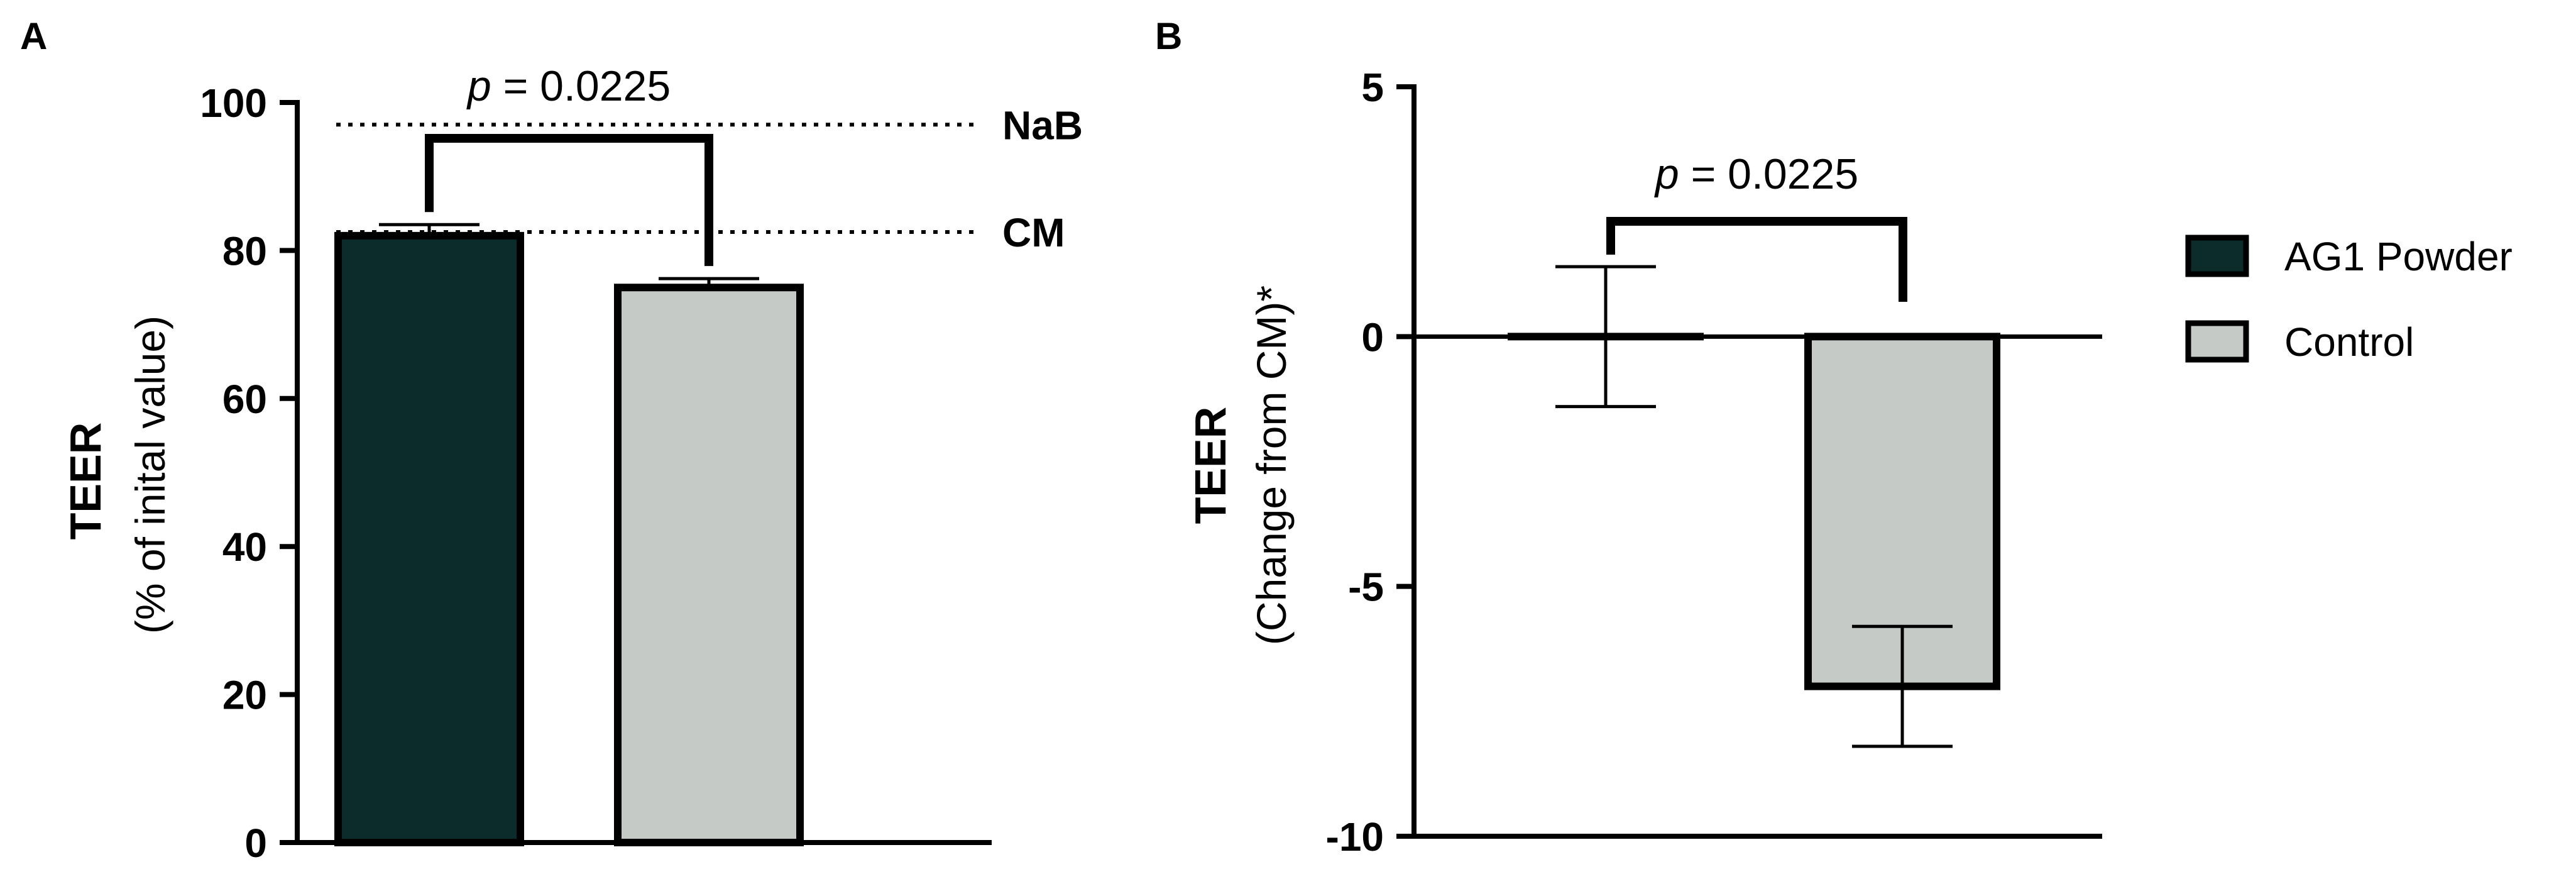  I want to click on legend-label-control: Control, so click(2349, 342).